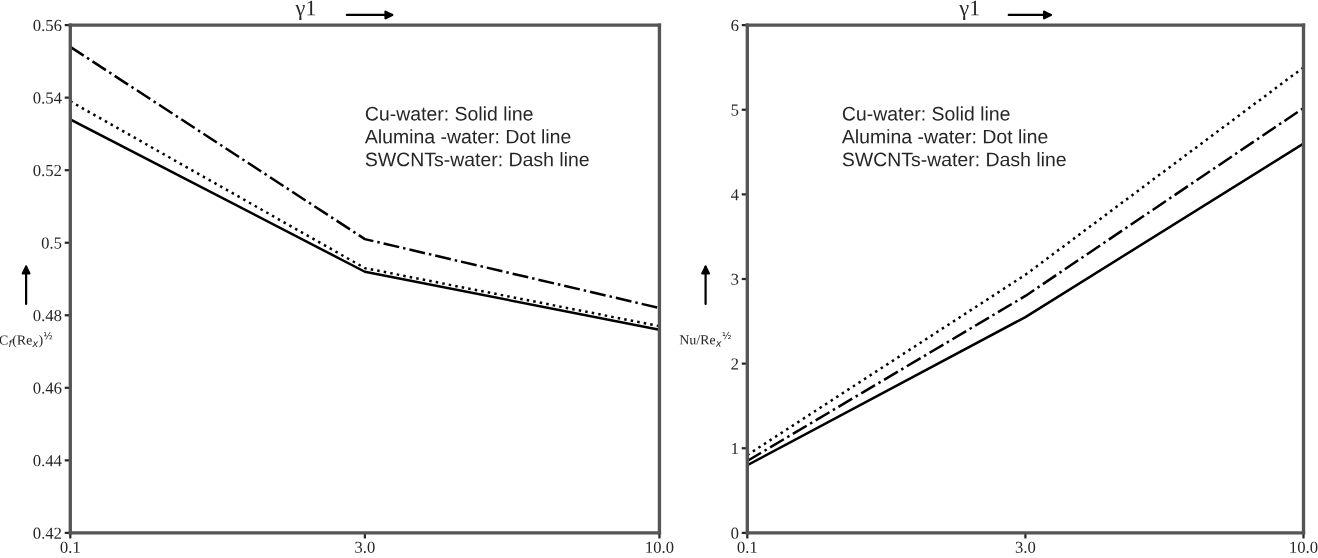 The height and width of the screenshot is (558, 1318). What do you see at coordinates (47, 315) in the screenshot?
I see `y-tick-label: 0.48` at bounding box center [47, 315].